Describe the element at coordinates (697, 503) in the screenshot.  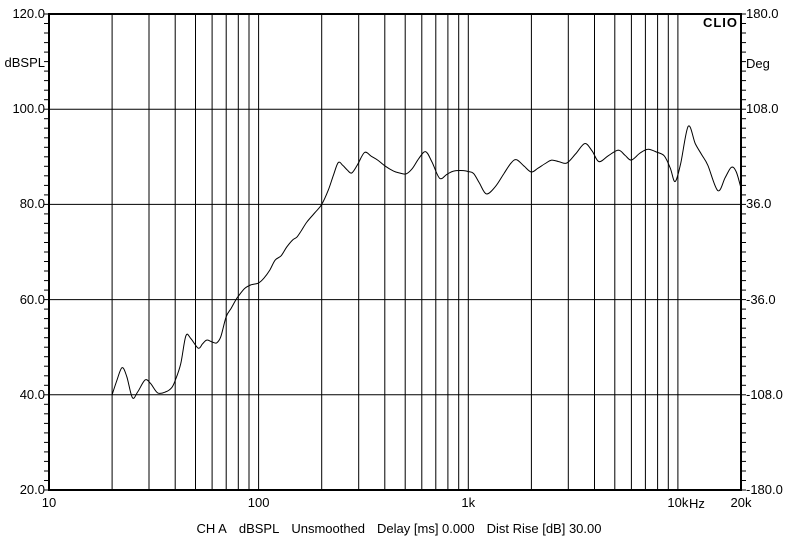
I see `x-axis-unit-label: Hz` at that location.